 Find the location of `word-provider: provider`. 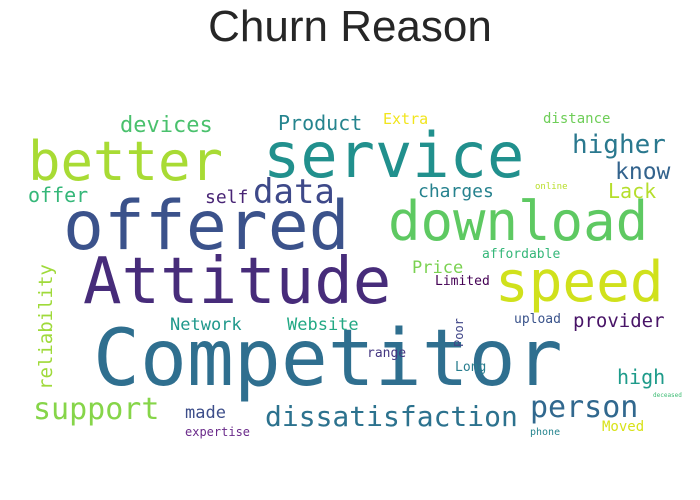

word-provider: provider is located at coordinates (619, 321).